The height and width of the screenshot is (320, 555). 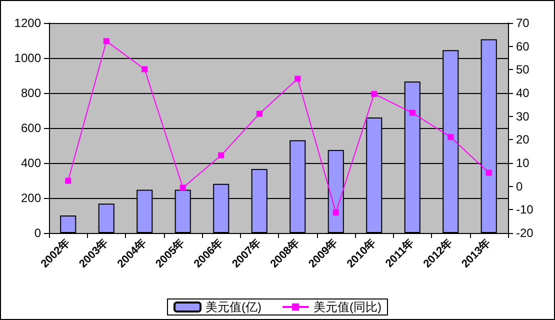 What do you see at coordinates (523, 23) in the screenshot?
I see `y2-tick-label: 70` at bounding box center [523, 23].